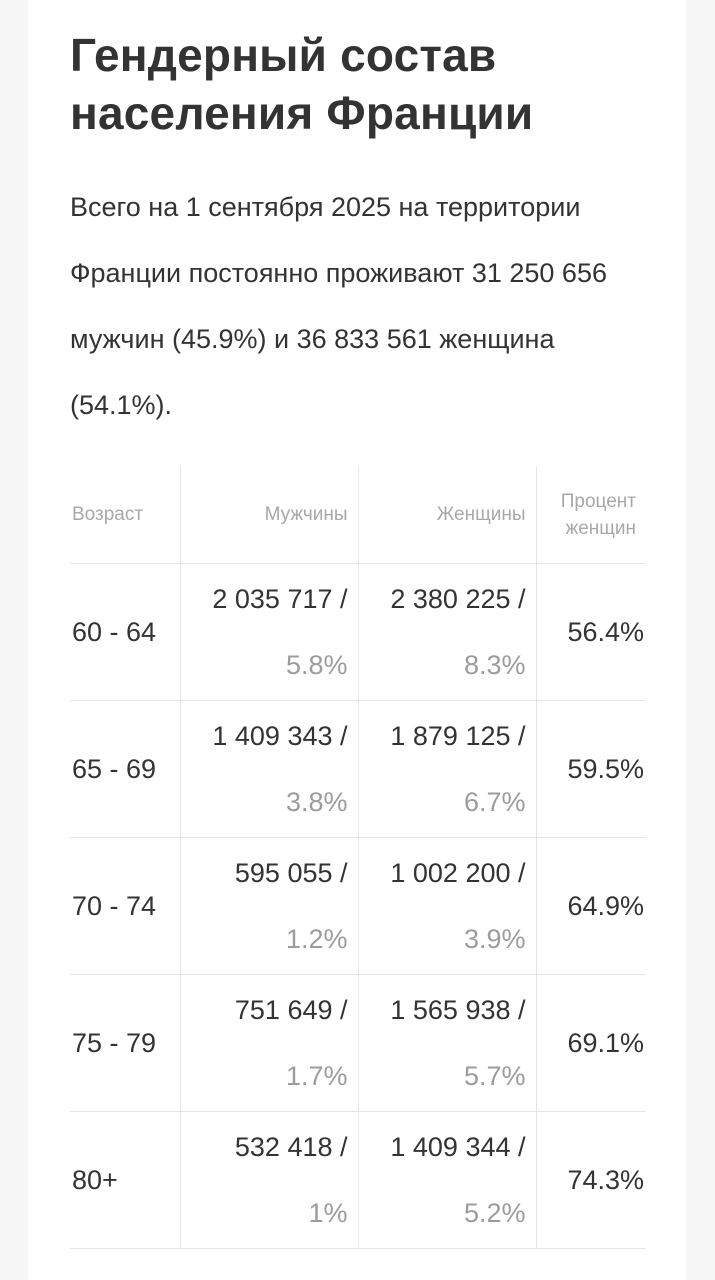 This screenshot has height=1280, width=715. Describe the element at coordinates (591, 515) in the screenshot. I see `header-percent-women: Процент женщин` at that location.